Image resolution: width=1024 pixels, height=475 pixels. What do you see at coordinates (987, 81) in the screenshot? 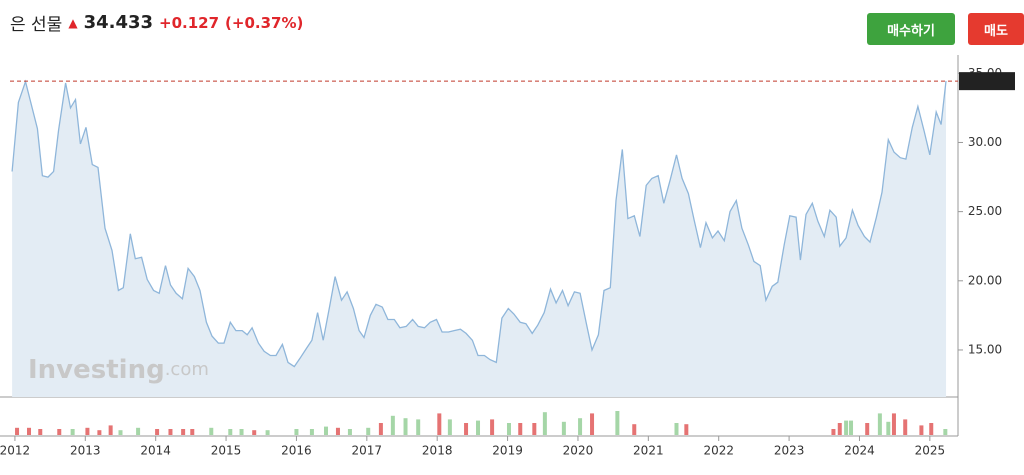
I see `last-price-box` at bounding box center [987, 81].